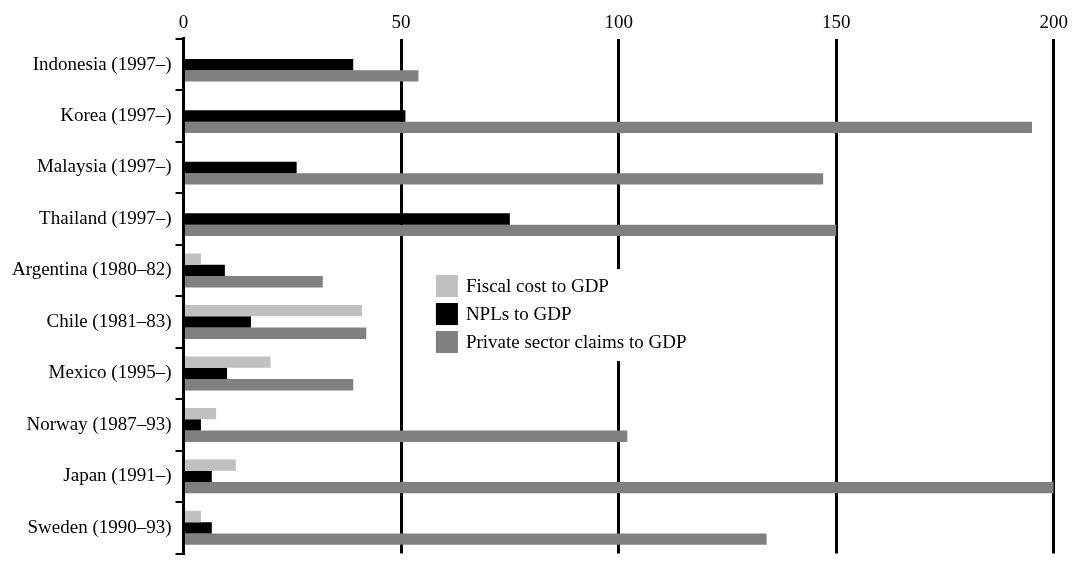 This screenshot has height=577, width=1080. Describe the element at coordinates (836, 22) in the screenshot. I see `x-tick-label: 150` at that location.